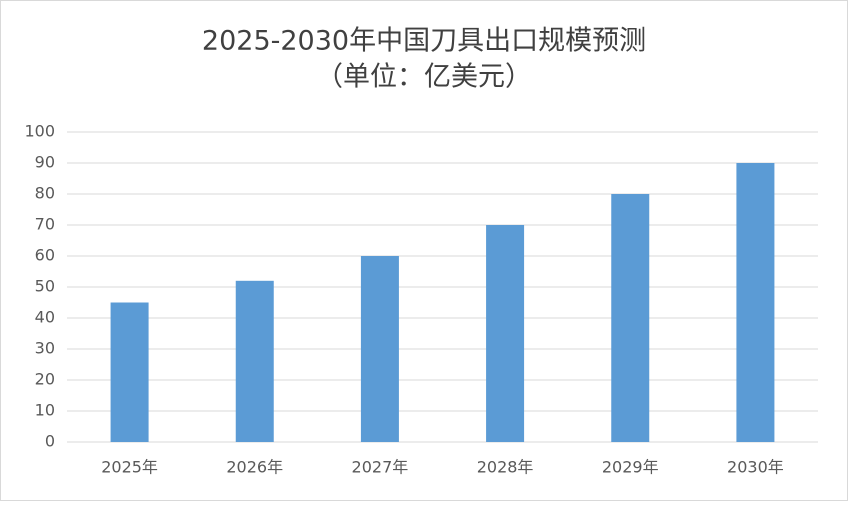 The image size is (848, 505). I want to click on x-tick-label: 2030年, so click(755, 467).